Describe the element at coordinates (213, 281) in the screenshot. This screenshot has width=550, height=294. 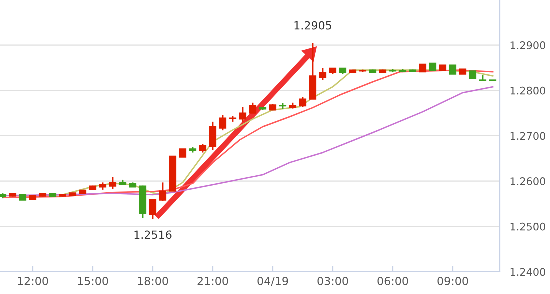
I see `x-tick-label: 21:00` at that location.